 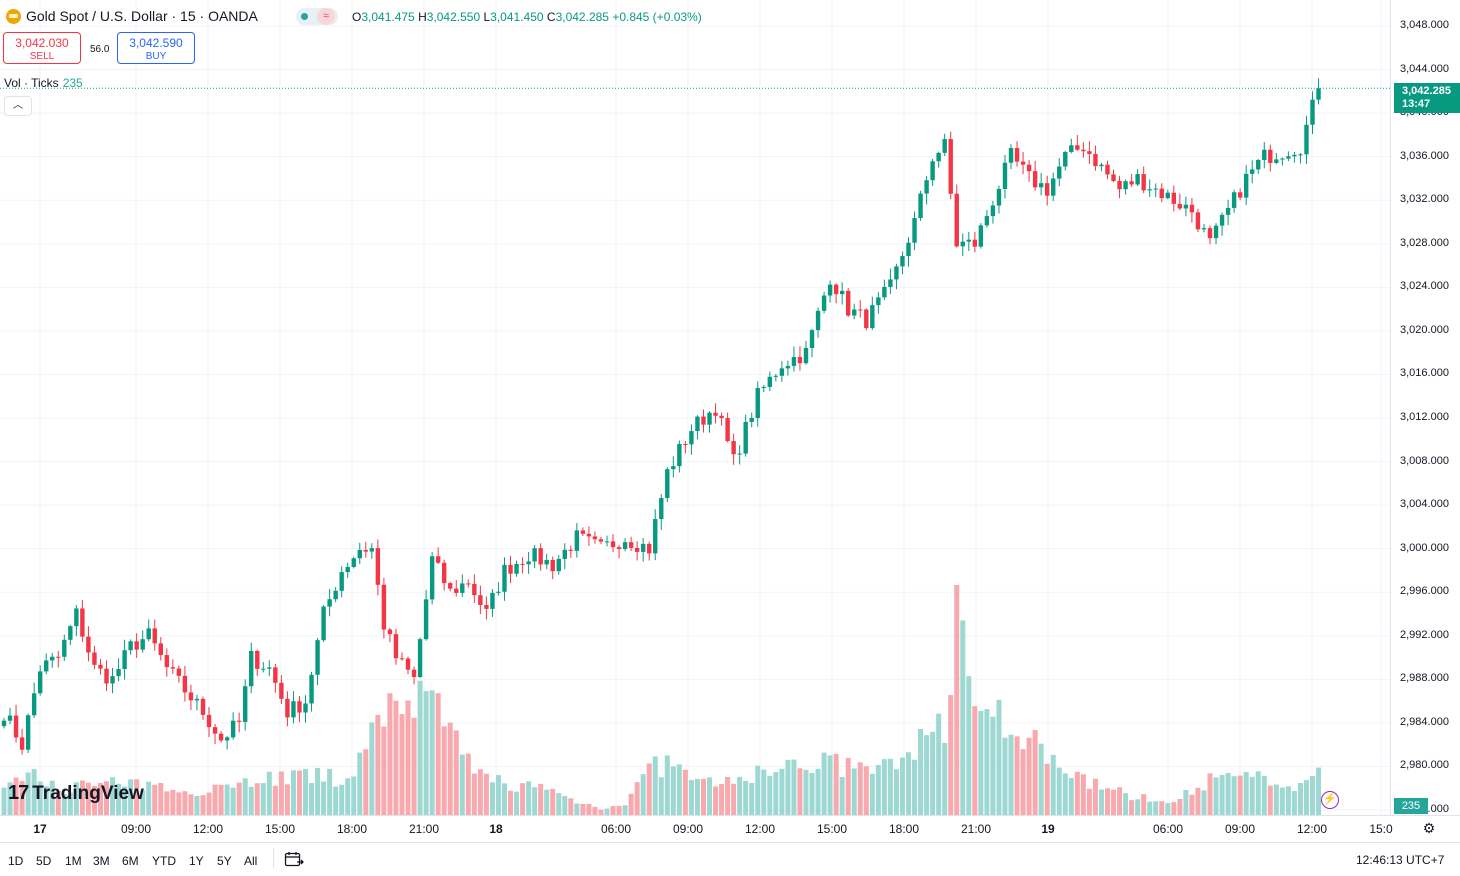 What do you see at coordinates (317, 16) in the screenshot?
I see `market-status-pill: ≈` at bounding box center [317, 16].